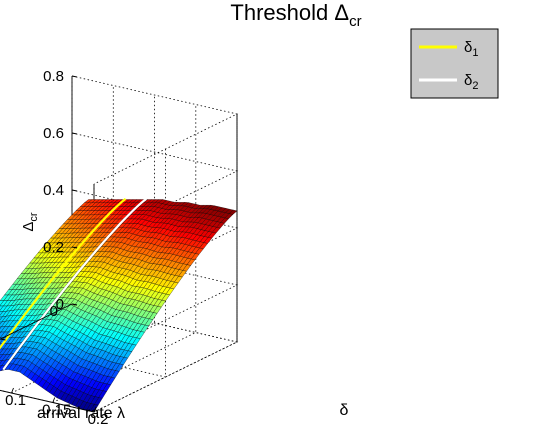 This screenshot has width=553, height=429. I want to click on surface-patch, so click(2, 308).